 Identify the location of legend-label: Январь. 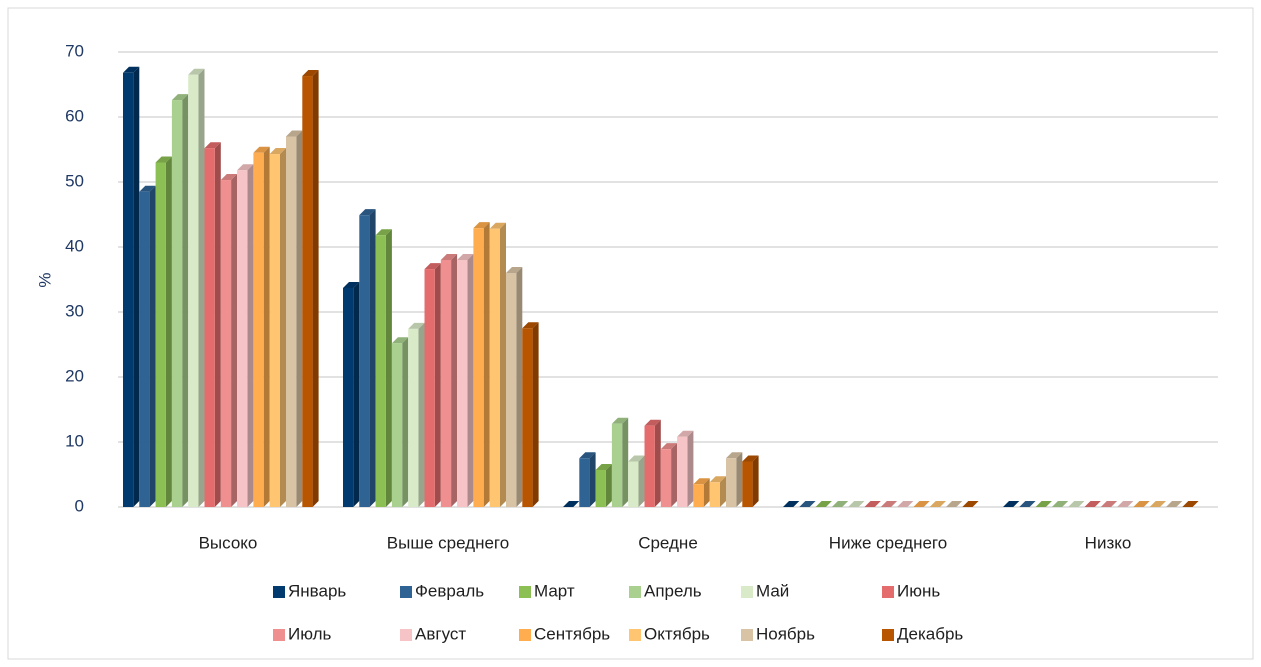
(317, 590).